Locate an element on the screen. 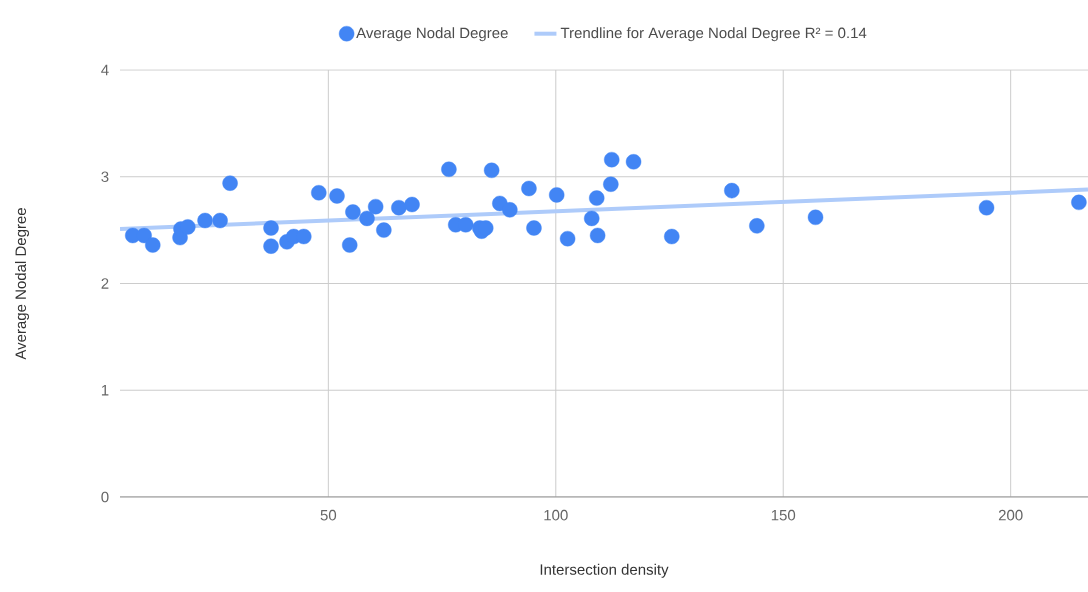  x-tick-label: 150 is located at coordinates (783, 515).